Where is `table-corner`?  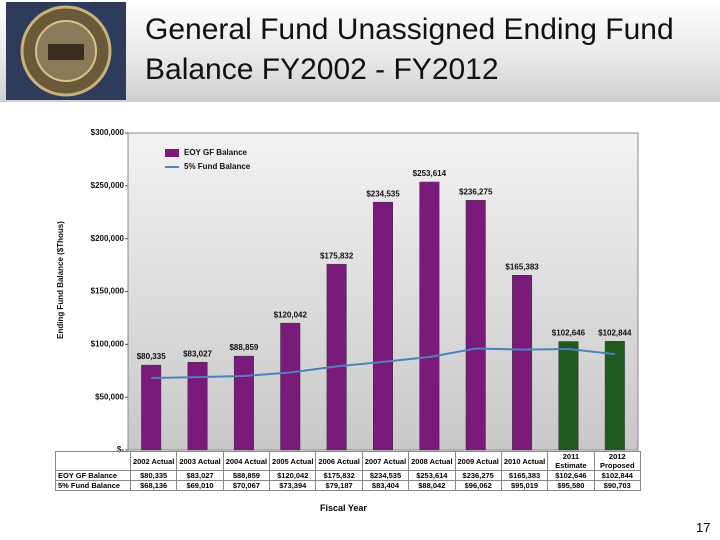
table-corner is located at coordinates (93, 461).